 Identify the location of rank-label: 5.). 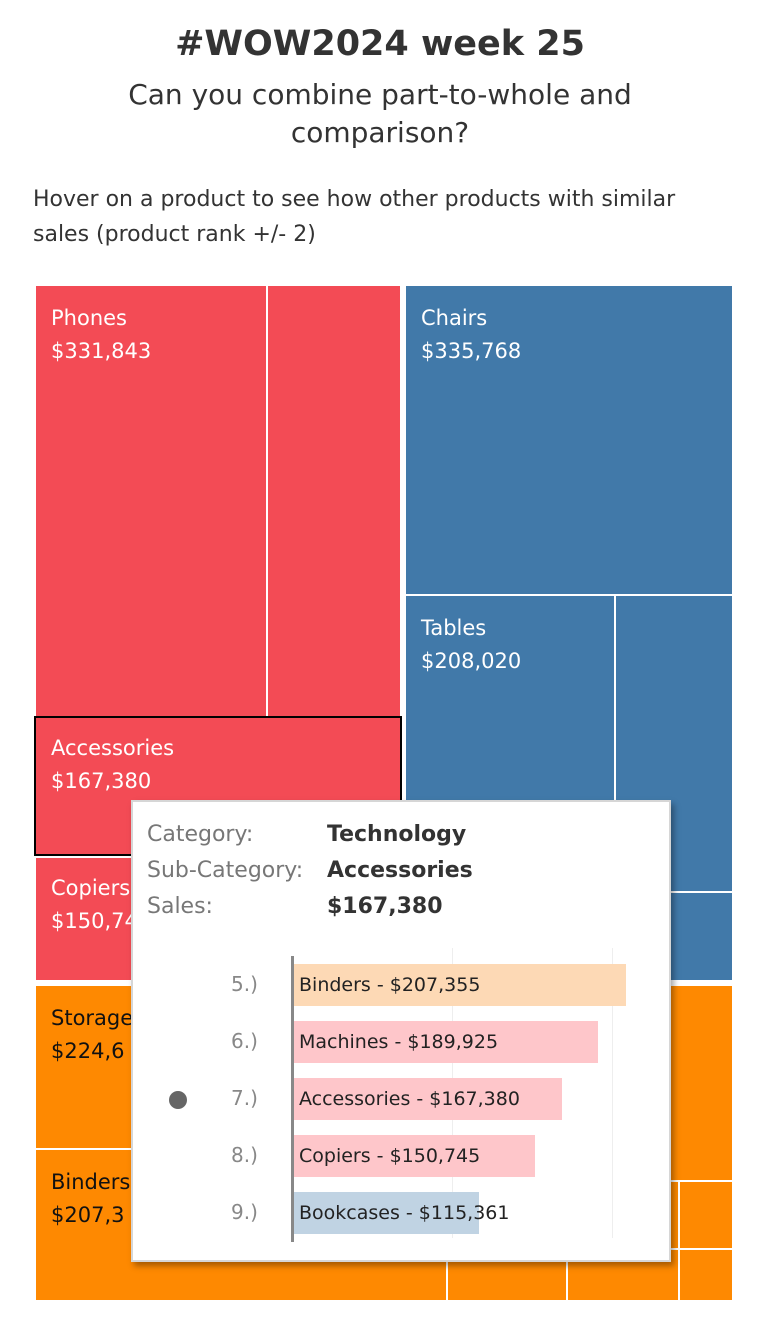
(244, 984).